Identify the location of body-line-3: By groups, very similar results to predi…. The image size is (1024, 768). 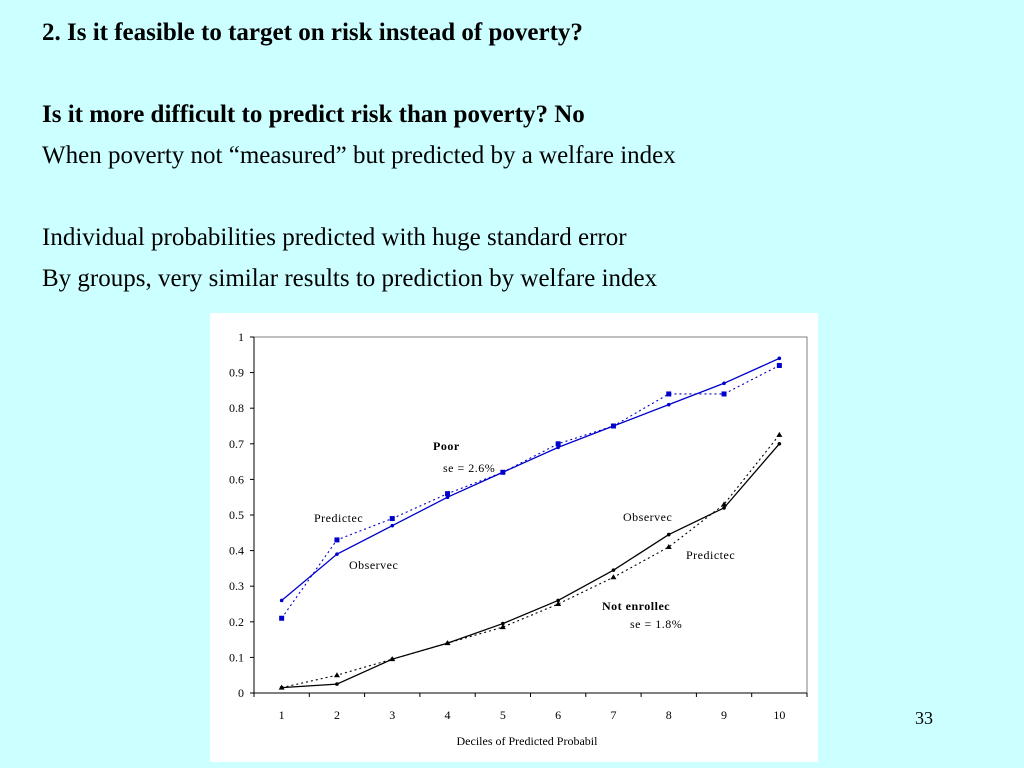
(350, 278).